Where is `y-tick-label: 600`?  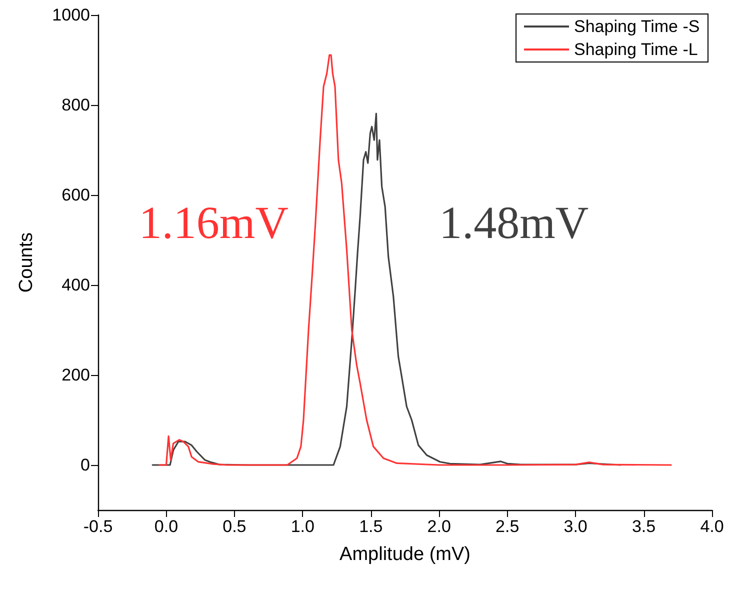
y-tick-label: 600 is located at coordinates (76, 195).